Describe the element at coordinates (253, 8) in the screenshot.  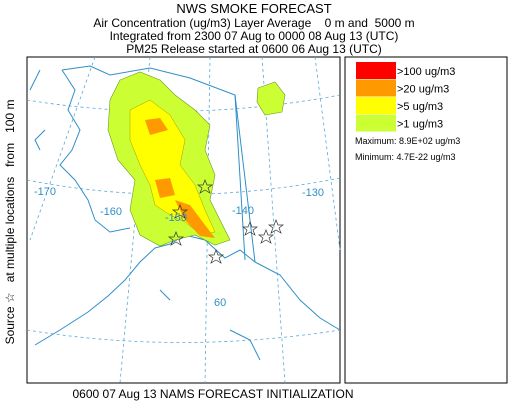
I see `title: NWS SMOKE FORECAST` at that location.